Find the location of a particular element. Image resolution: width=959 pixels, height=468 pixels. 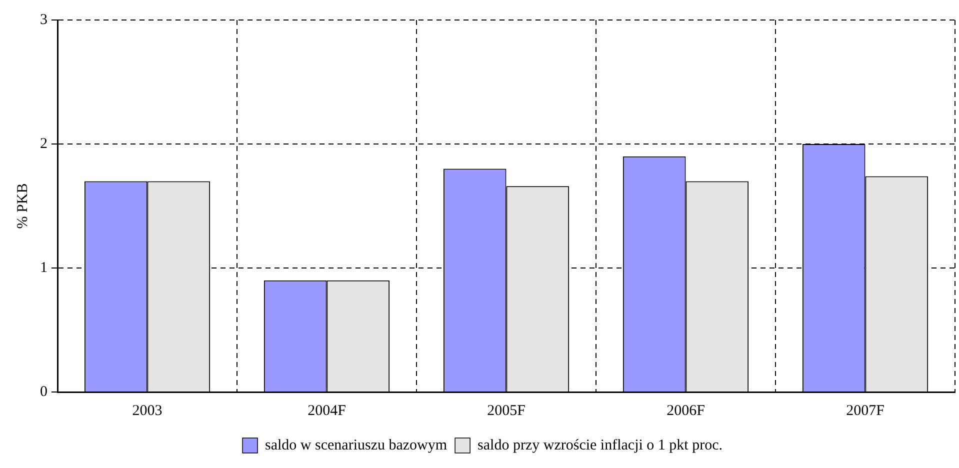

y-tick-label: 3 is located at coordinates (44, 20).